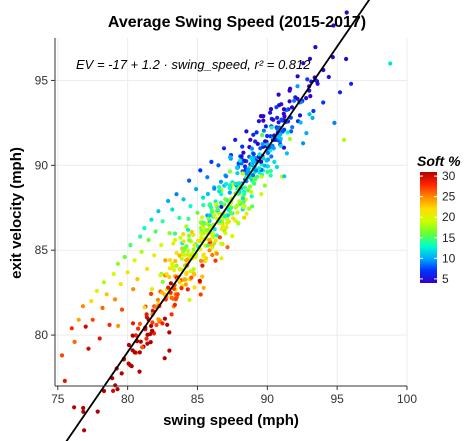 The image size is (474, 441). Describe the element at coordinates (128, 399) in the screenshot. I see `x-tick-label: 80` at that location.